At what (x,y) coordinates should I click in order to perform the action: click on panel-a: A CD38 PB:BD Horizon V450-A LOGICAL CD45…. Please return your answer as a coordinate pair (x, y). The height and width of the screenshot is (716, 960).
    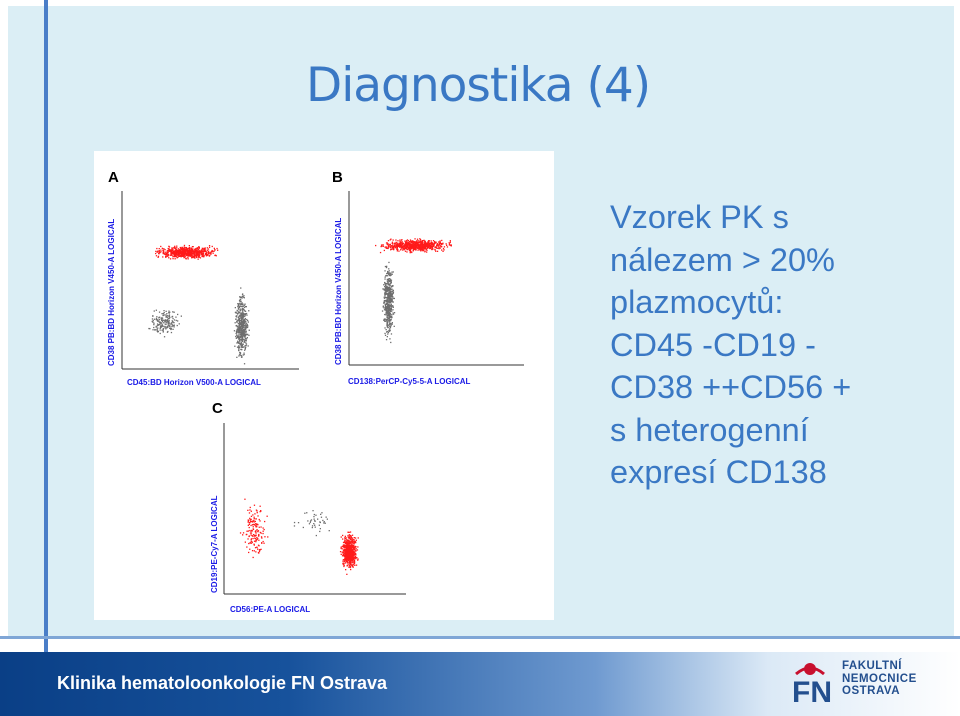
    Looking at the image, I should click on (203, 278).